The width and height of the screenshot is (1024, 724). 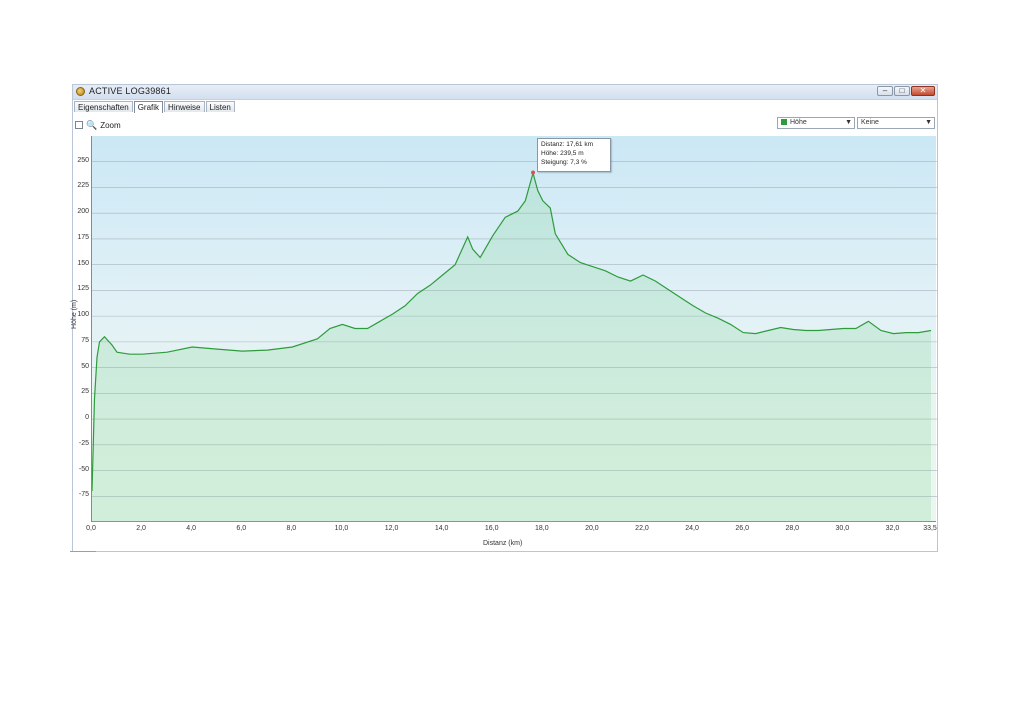 I want to click on x-tick-label: 18,0, so click(x=541, y=528).